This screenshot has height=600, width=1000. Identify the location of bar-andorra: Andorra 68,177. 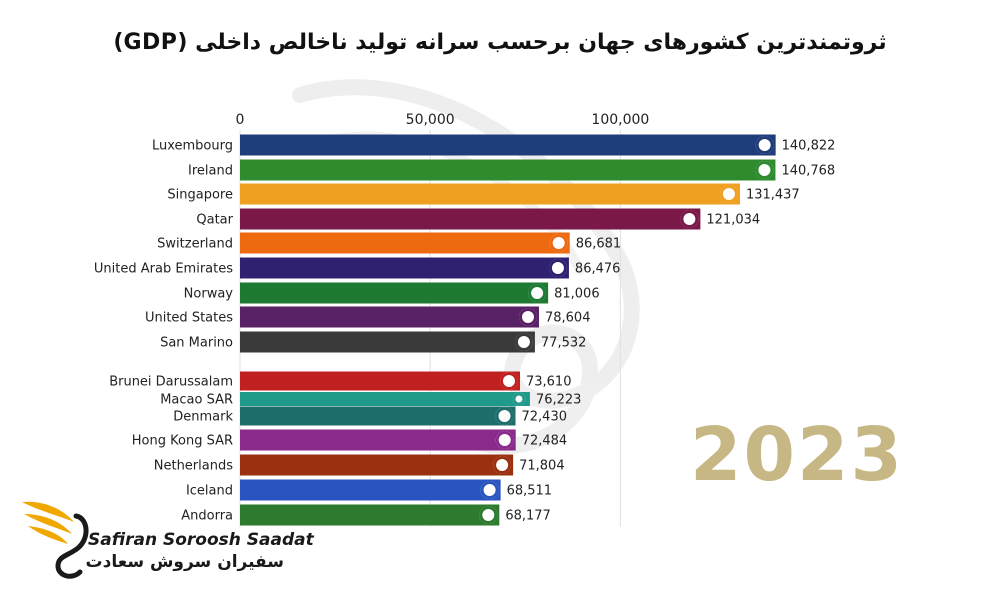
(366, 515).